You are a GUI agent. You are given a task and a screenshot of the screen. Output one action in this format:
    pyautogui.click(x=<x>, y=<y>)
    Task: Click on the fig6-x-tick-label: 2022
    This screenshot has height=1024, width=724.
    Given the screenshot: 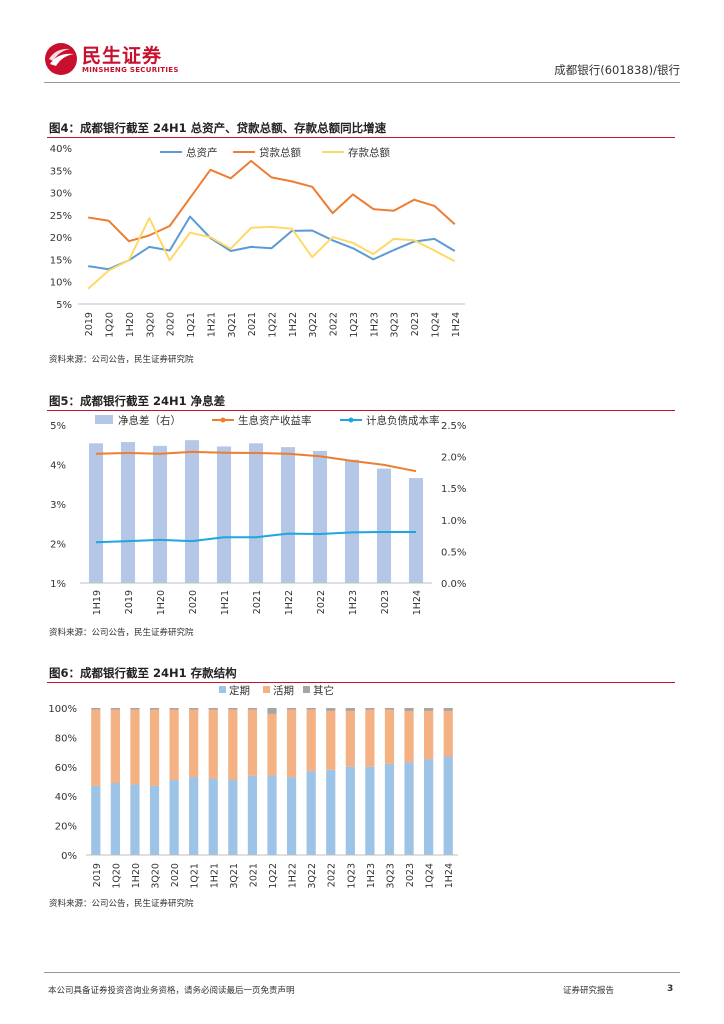 What is the action you would take?
    pyautogui.click(x=332, y=875)
    